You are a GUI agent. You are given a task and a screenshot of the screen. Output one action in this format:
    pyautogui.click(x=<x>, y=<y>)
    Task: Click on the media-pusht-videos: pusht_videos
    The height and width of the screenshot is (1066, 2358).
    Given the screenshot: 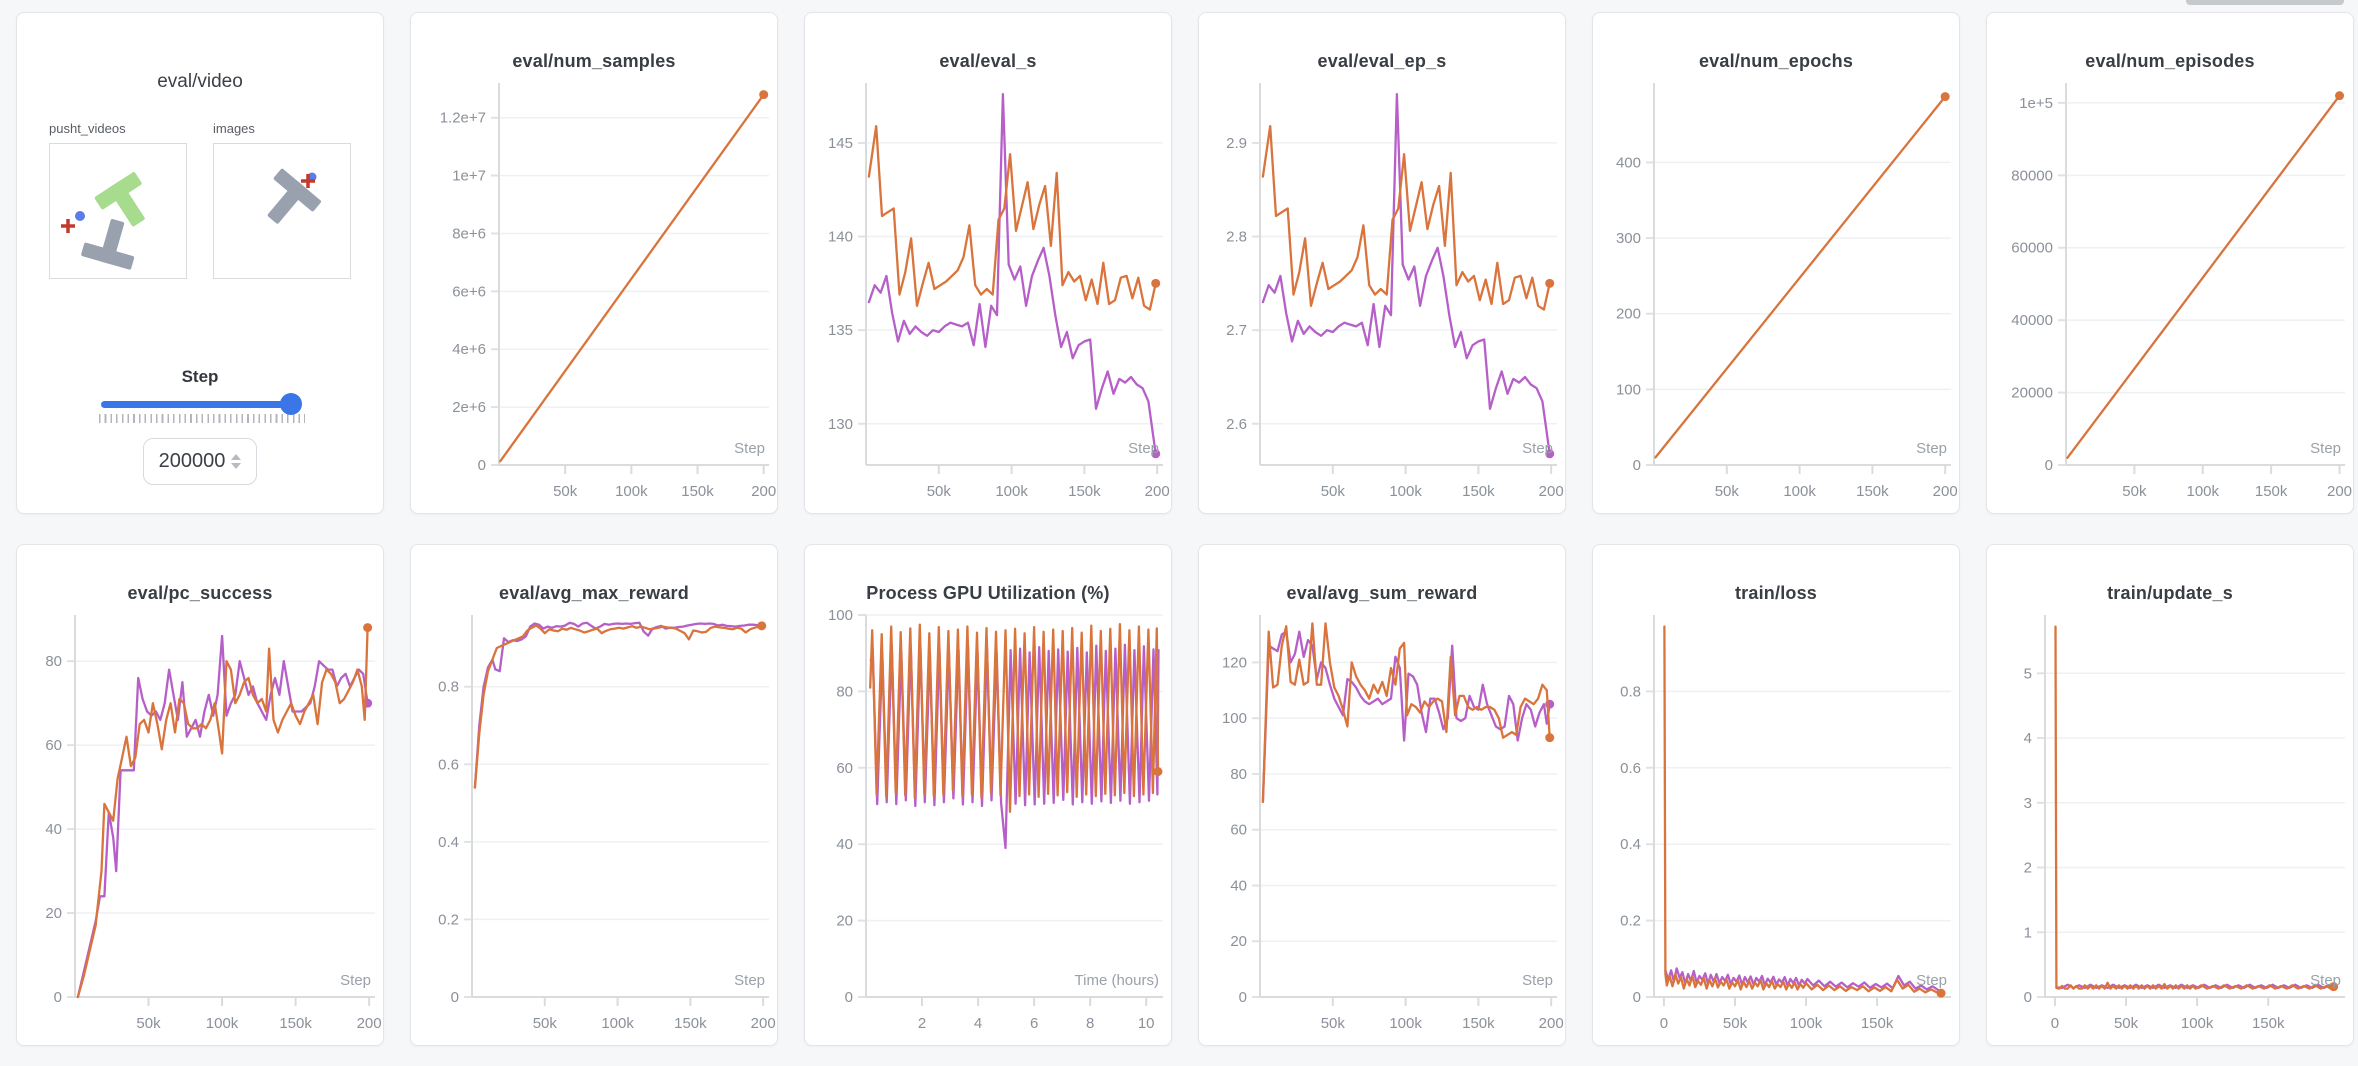 What is the action you would take?
    pyautogui.click(x=118, y=200)
    